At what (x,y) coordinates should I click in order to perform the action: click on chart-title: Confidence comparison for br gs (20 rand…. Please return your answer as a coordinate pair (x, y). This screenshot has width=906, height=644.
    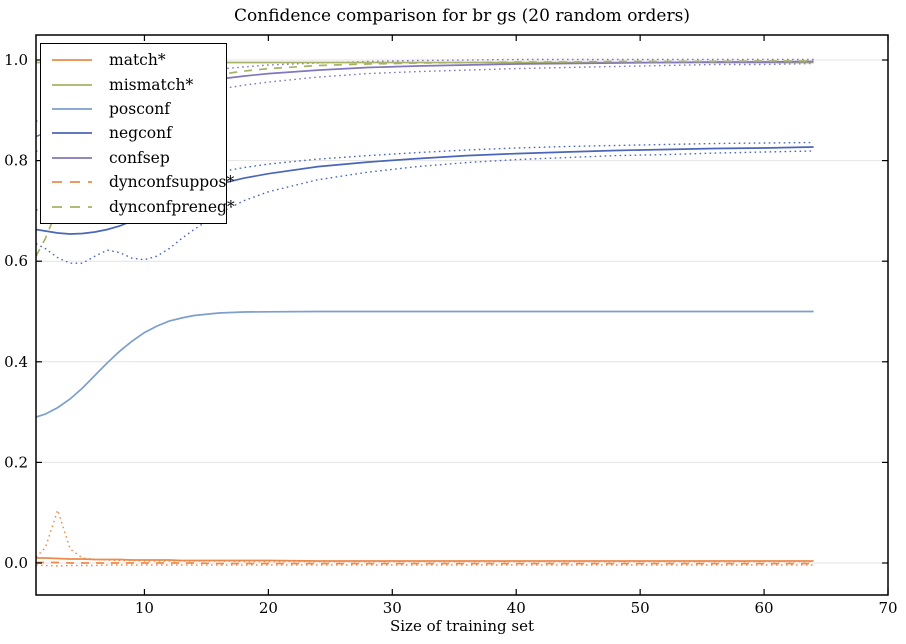
    Looking at the image, I should click on (462, 16).